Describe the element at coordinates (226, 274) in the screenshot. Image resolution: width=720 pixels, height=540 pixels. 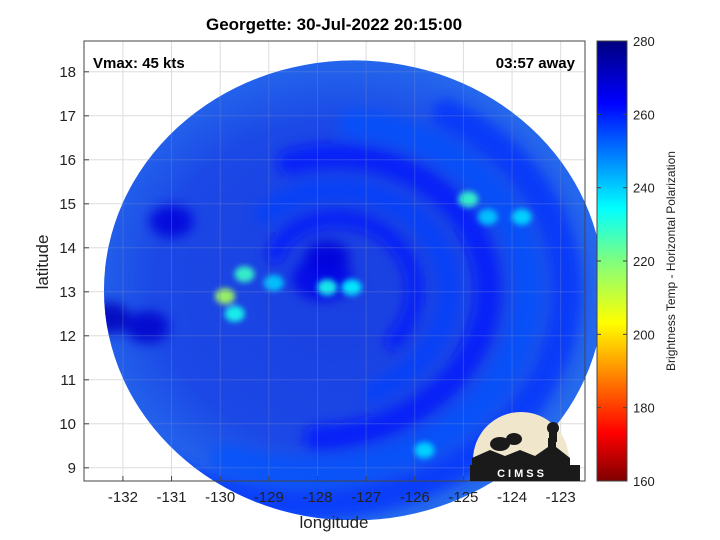
I see `cold-features` at that location.